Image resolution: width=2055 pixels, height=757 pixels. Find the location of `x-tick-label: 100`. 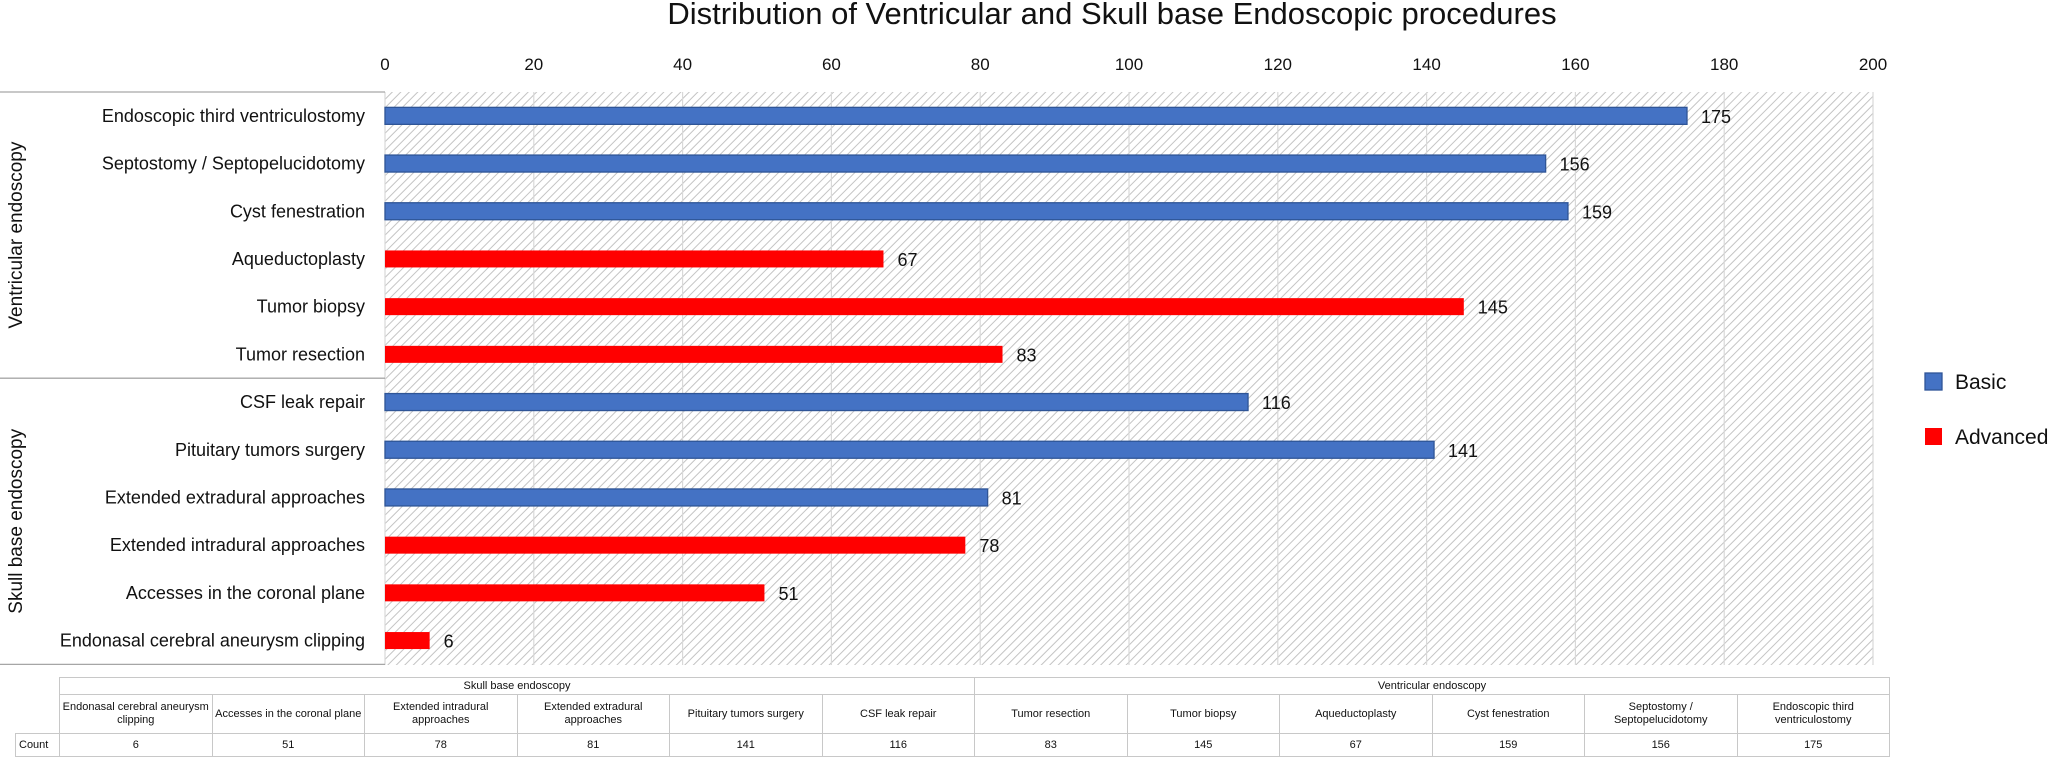

x-tick-label: 100 is located at coordinates (1129, 64).